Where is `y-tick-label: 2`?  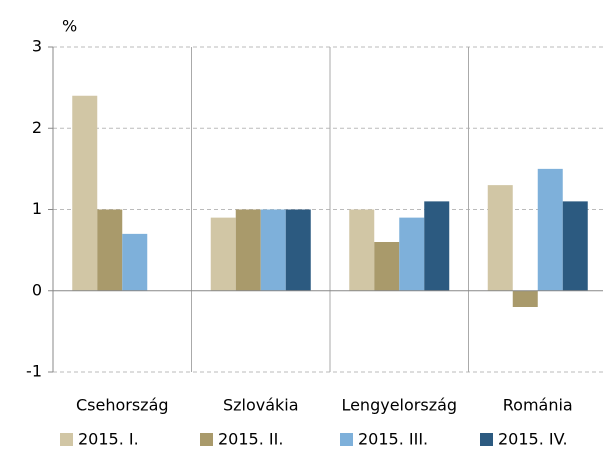 y-tick-label: 2 is located at coordinates (37, 127).